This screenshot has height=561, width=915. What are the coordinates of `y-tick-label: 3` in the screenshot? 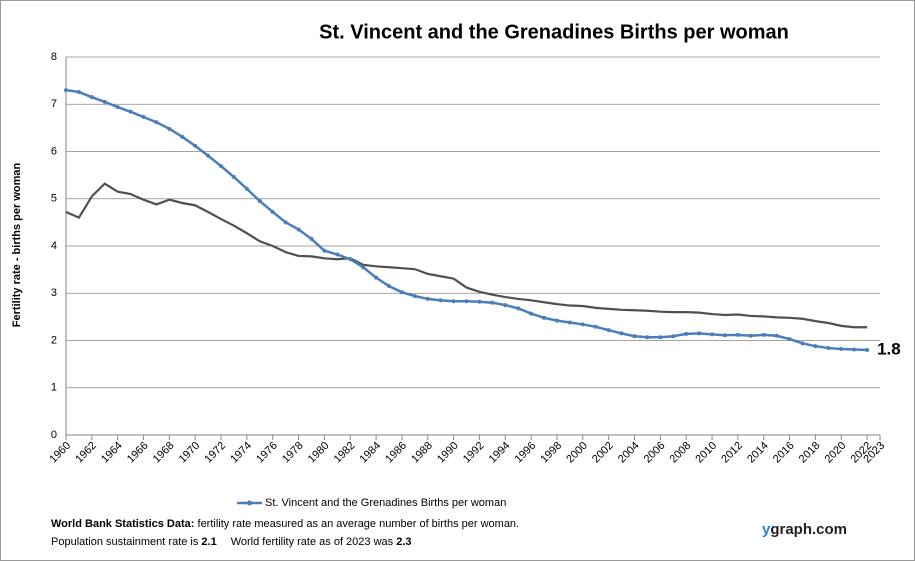 It's located at (54, 293).